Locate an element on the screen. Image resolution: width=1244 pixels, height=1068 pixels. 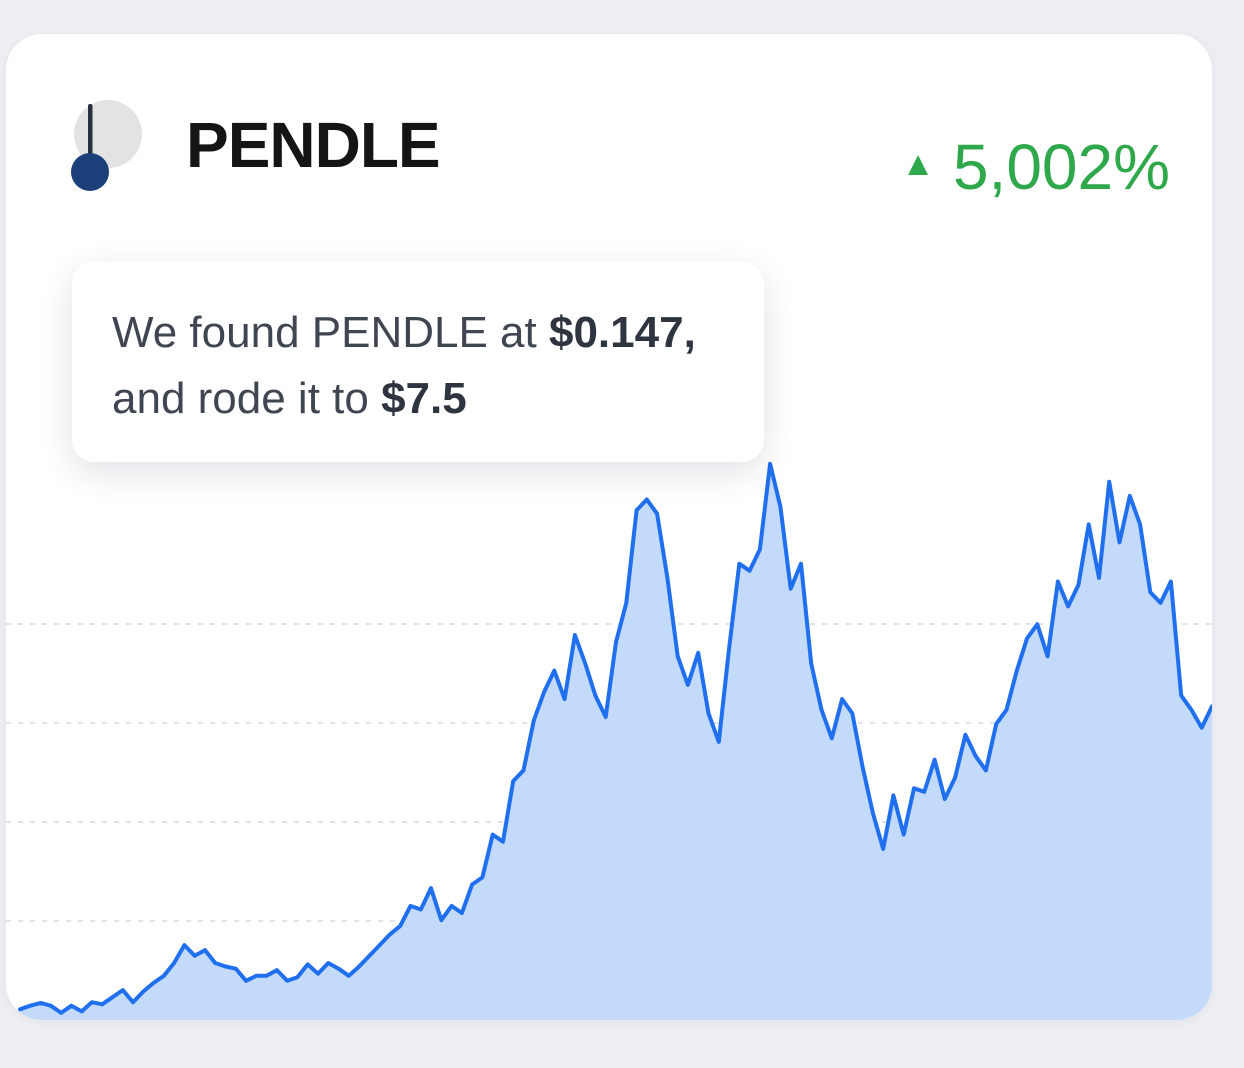
trend-up-icon: ▲ is located at coordinates (918, 164).